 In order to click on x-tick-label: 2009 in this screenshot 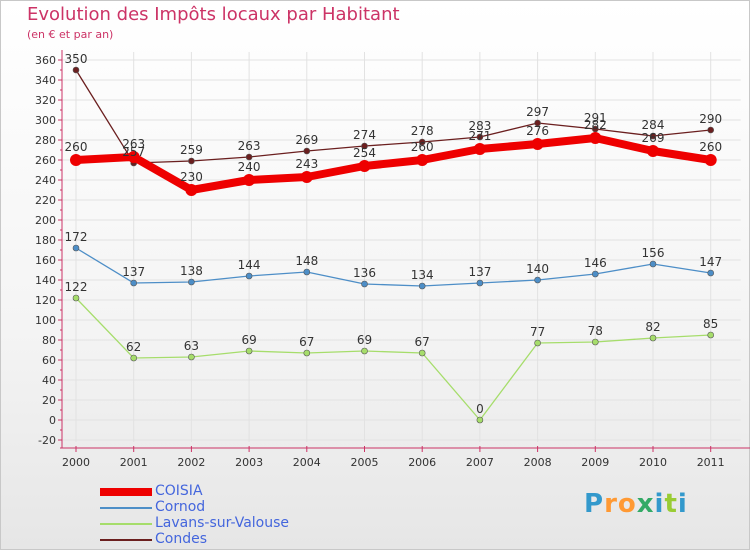, I will do `click(595, 462)`.